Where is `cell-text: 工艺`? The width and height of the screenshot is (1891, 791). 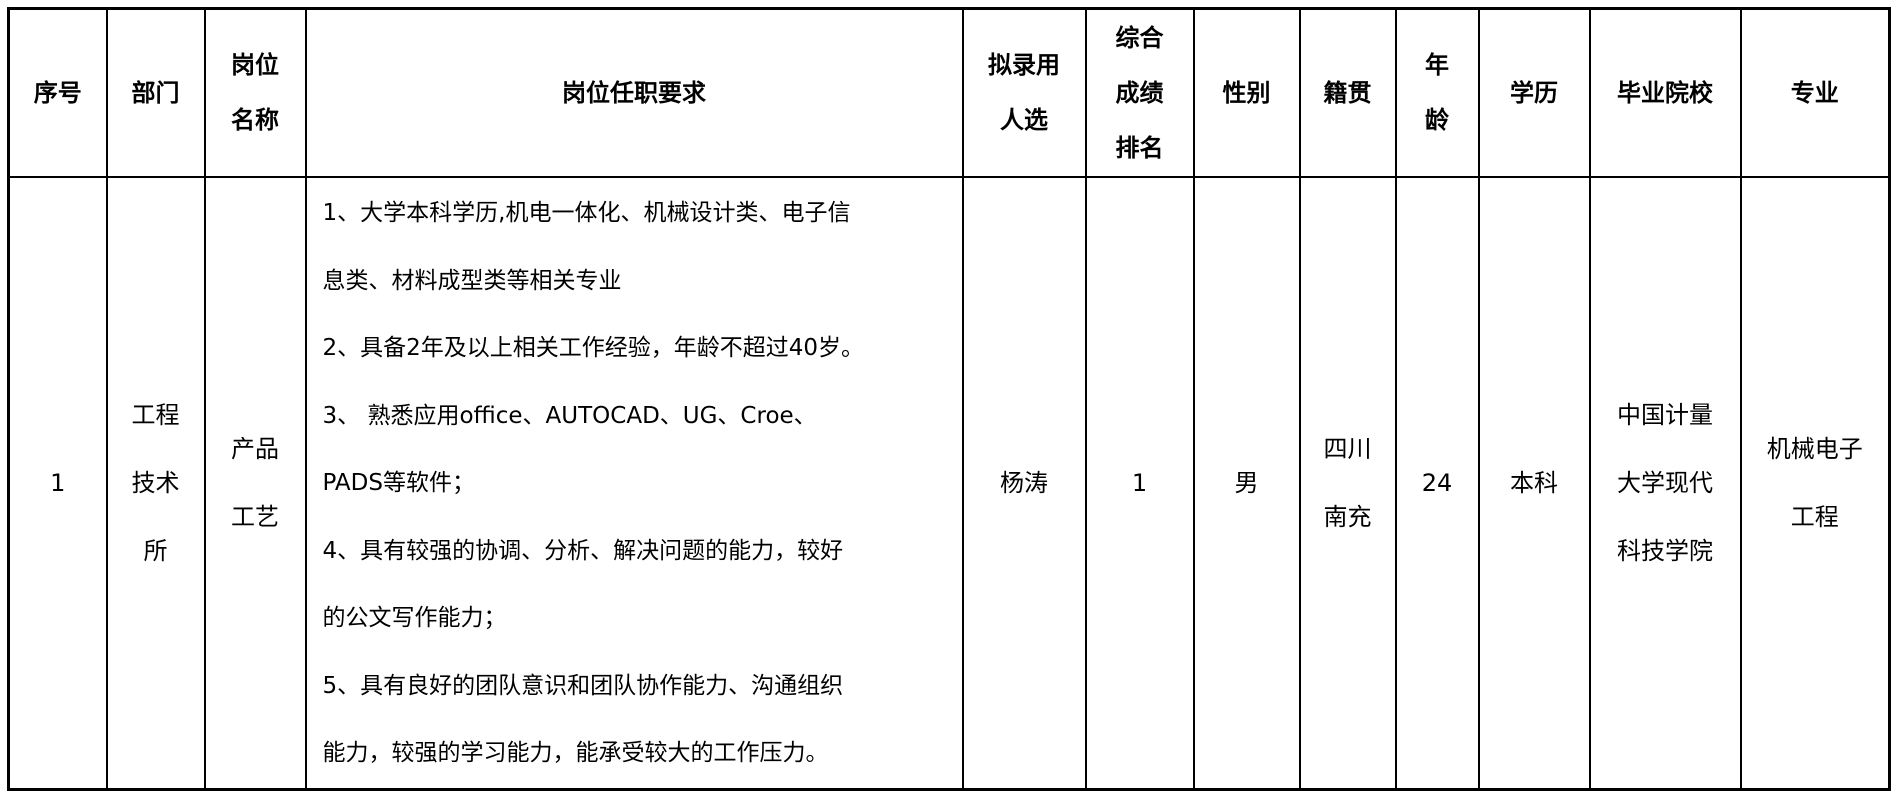 cell-text: 工艺 is located at coordinates (255, 516).